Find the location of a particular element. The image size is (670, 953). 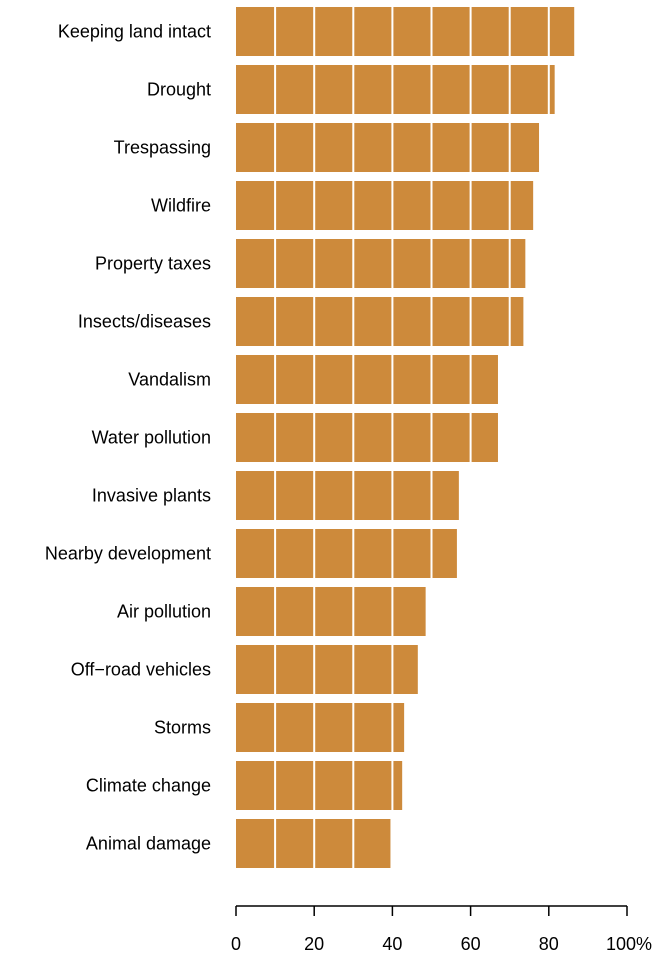

x-tick-label: 0 is located at coordinates (236, 943).